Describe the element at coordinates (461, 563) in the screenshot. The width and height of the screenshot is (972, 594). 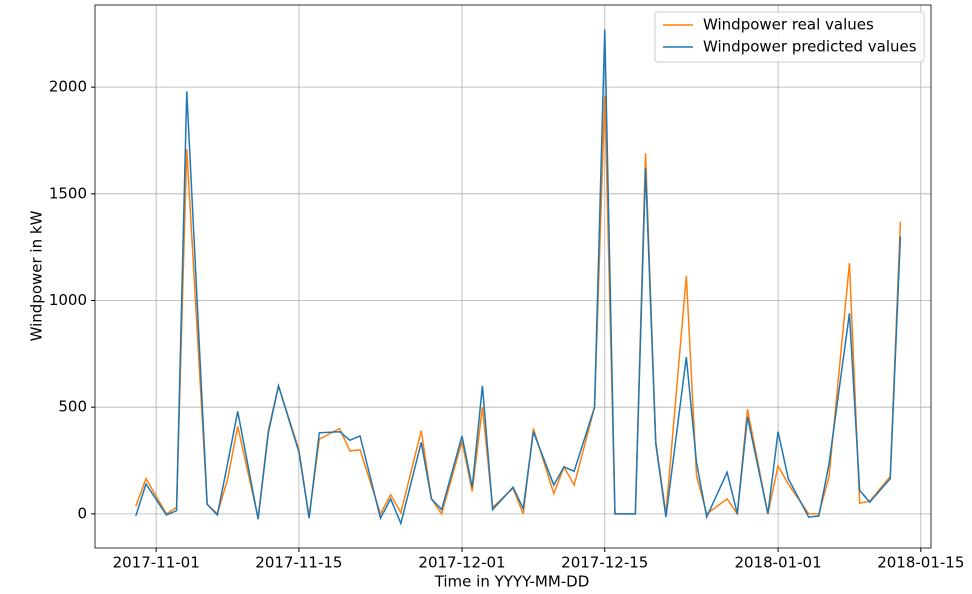
I see `x-tick-label: 2017-12-01` at that location.